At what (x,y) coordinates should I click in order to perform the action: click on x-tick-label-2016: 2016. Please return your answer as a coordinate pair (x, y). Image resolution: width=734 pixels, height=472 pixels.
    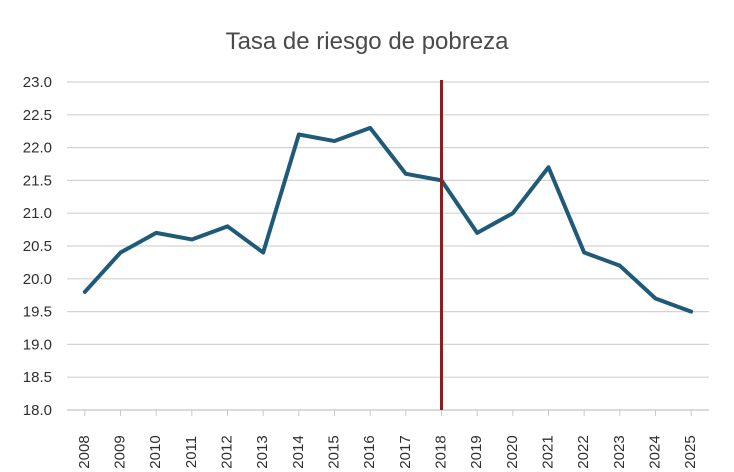
    Looking at the image, I should click on (369, 451).